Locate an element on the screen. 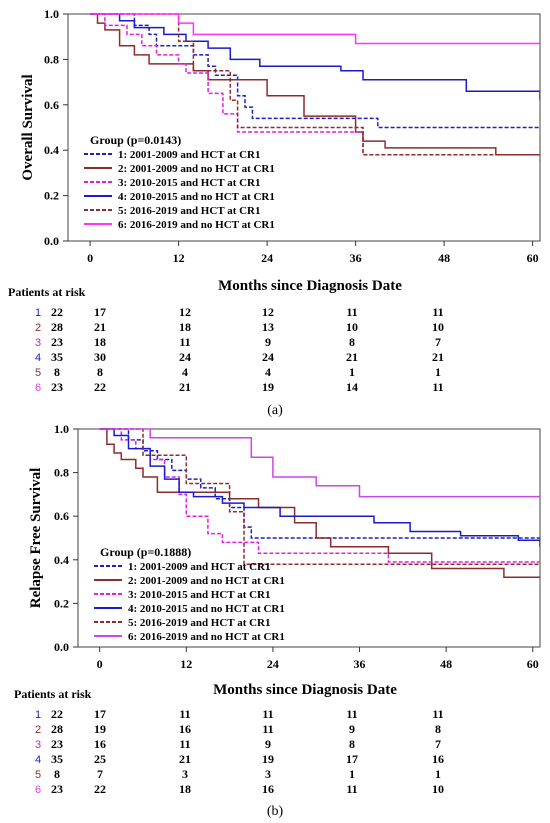  y-tick-label: 1.0 is located at coordinates (51, 14).